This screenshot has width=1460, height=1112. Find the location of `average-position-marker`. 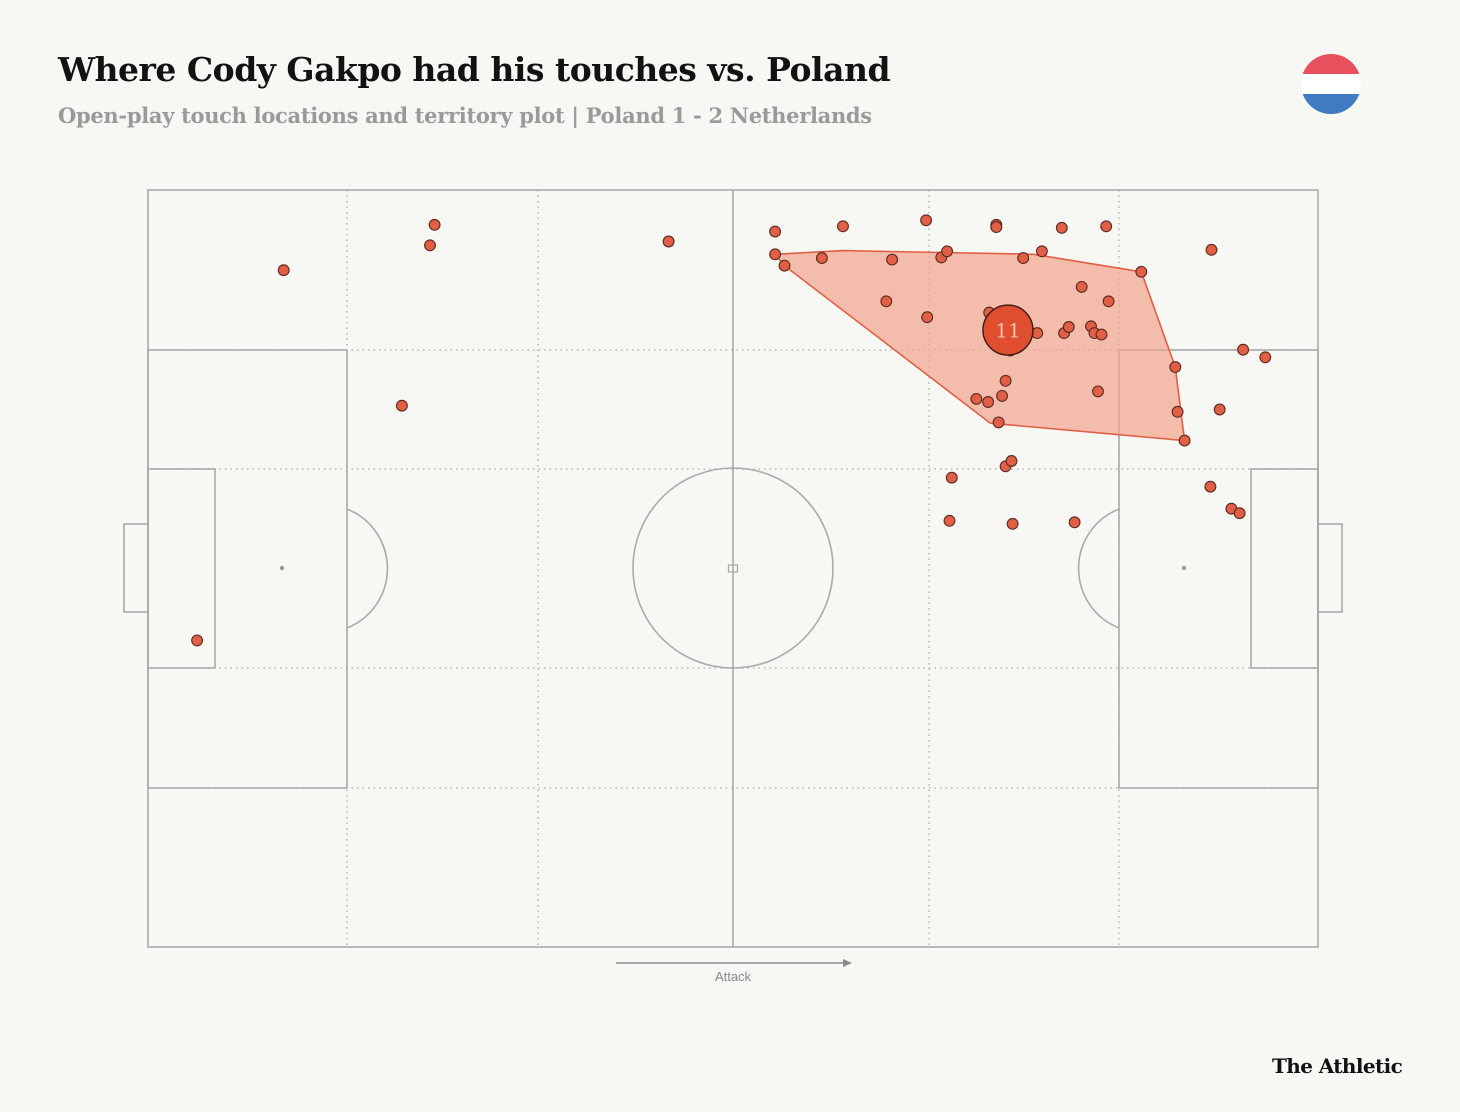

average-position-marker is located at coordinates (1008, 330).